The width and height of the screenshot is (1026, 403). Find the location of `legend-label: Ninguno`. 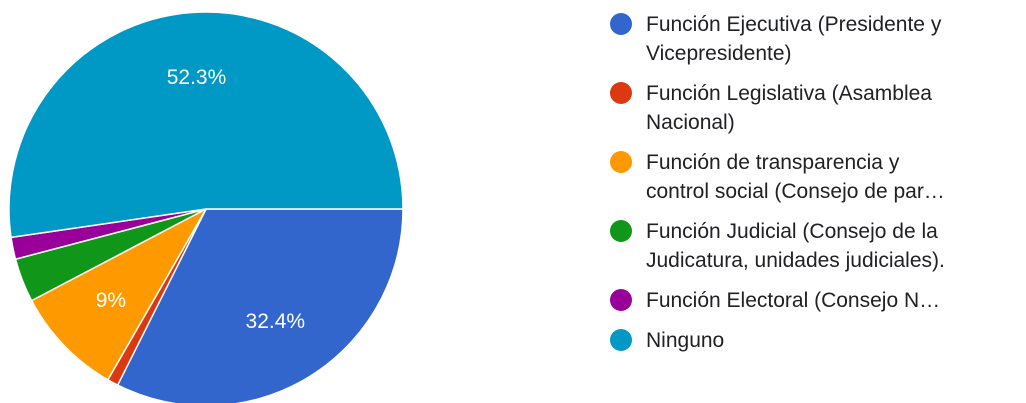

legend-label: Ninguno is located at coordinates (685, 340).